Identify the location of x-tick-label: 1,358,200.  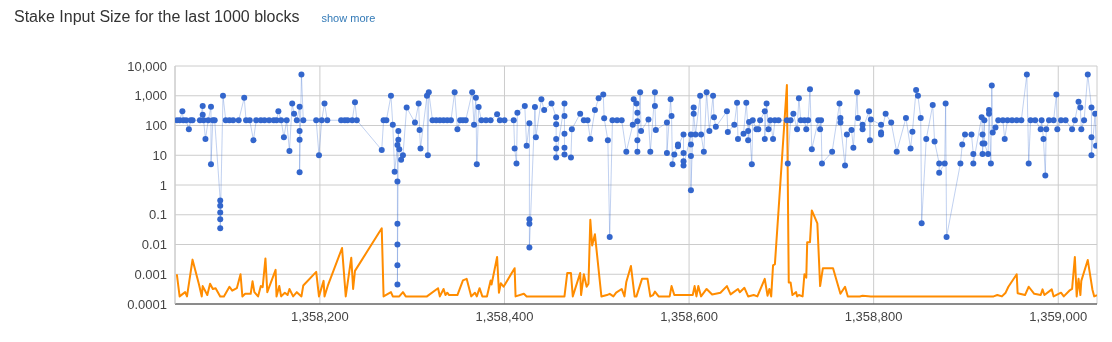
(319, 317).